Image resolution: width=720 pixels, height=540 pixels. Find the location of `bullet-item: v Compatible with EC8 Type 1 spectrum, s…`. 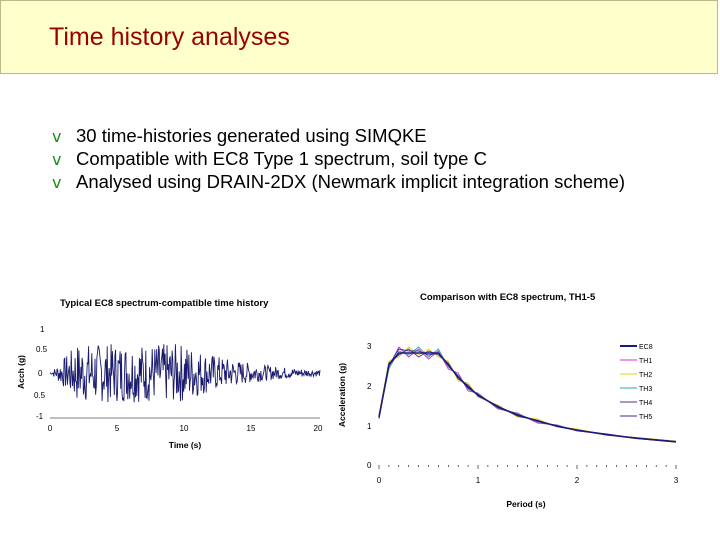

bullet-item: v Compatible with EC8 Type 1 spectrum, s… is located at coordinates (352, 158).